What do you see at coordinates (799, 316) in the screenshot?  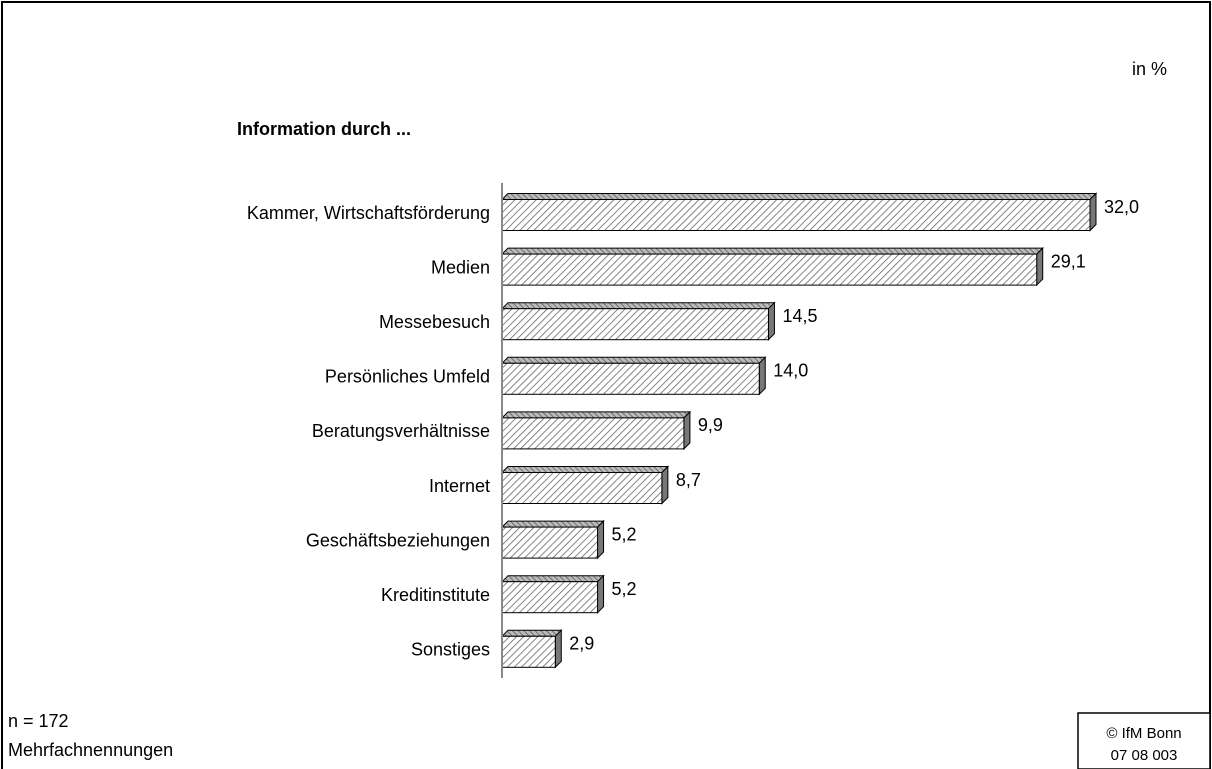 I see `value-label: 14,5` at bounding box center [799, 316].